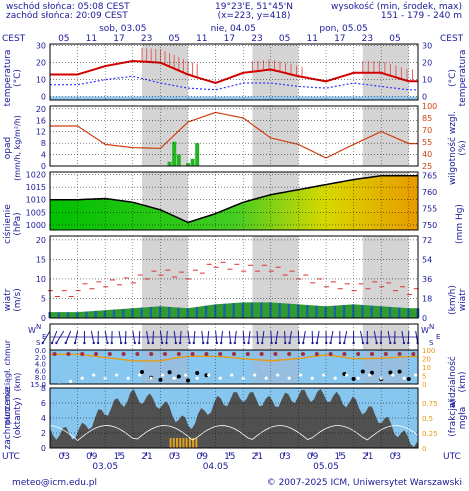 This screenshot has width=469, height=491. Describe the element at coordinates (427, 130) in the screenshot. I see `humidity-tick: 70` at that location.